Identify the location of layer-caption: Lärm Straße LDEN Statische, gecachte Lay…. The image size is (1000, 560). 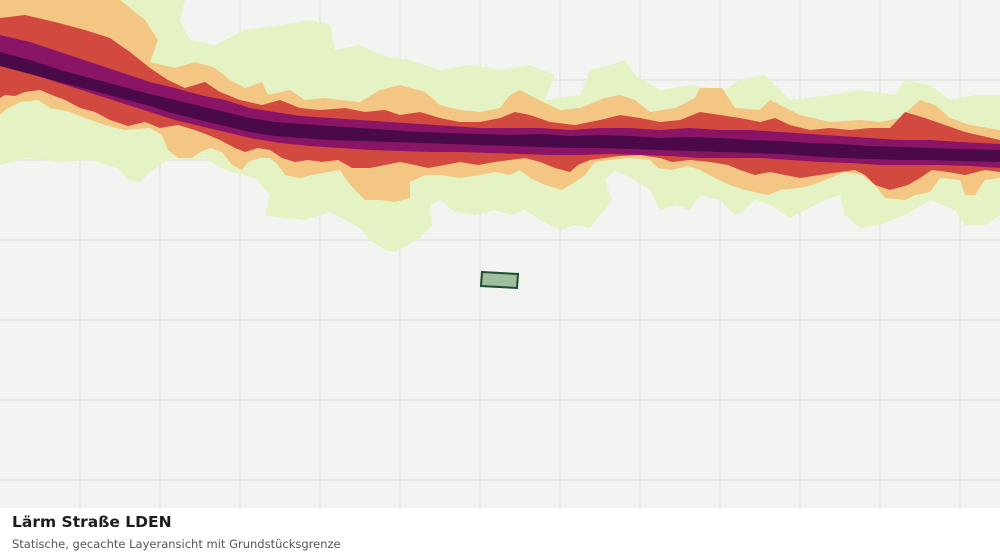
(500, 534).